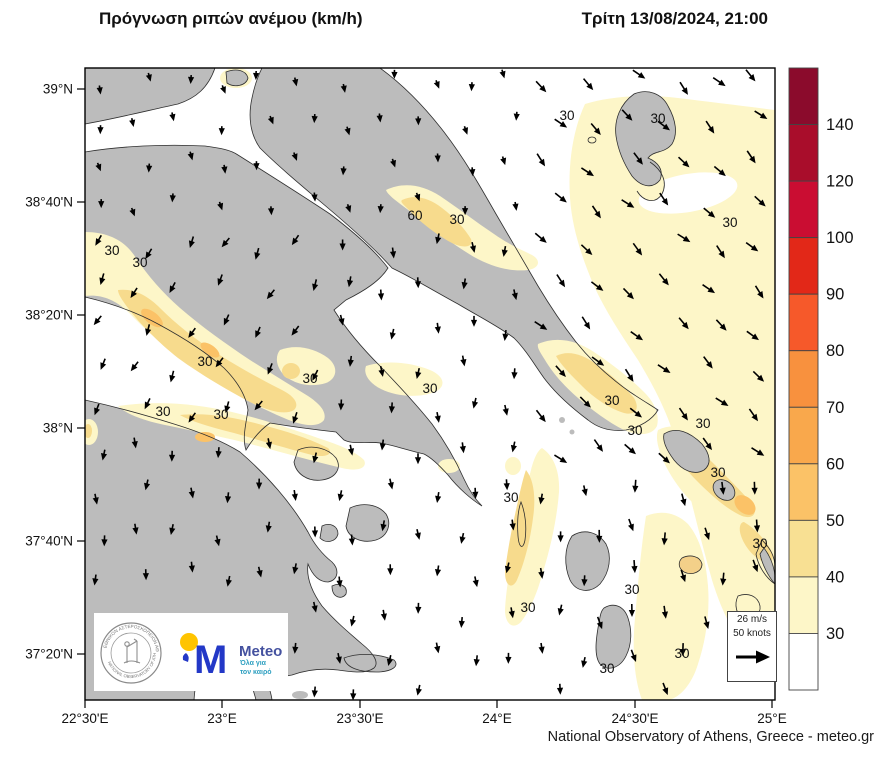 This screenshot has height=764, width=880. Describe the element at coordinates (256, 672) in the screenshot. I see `meteo-tagline-line2: τον καιρό` at that location.